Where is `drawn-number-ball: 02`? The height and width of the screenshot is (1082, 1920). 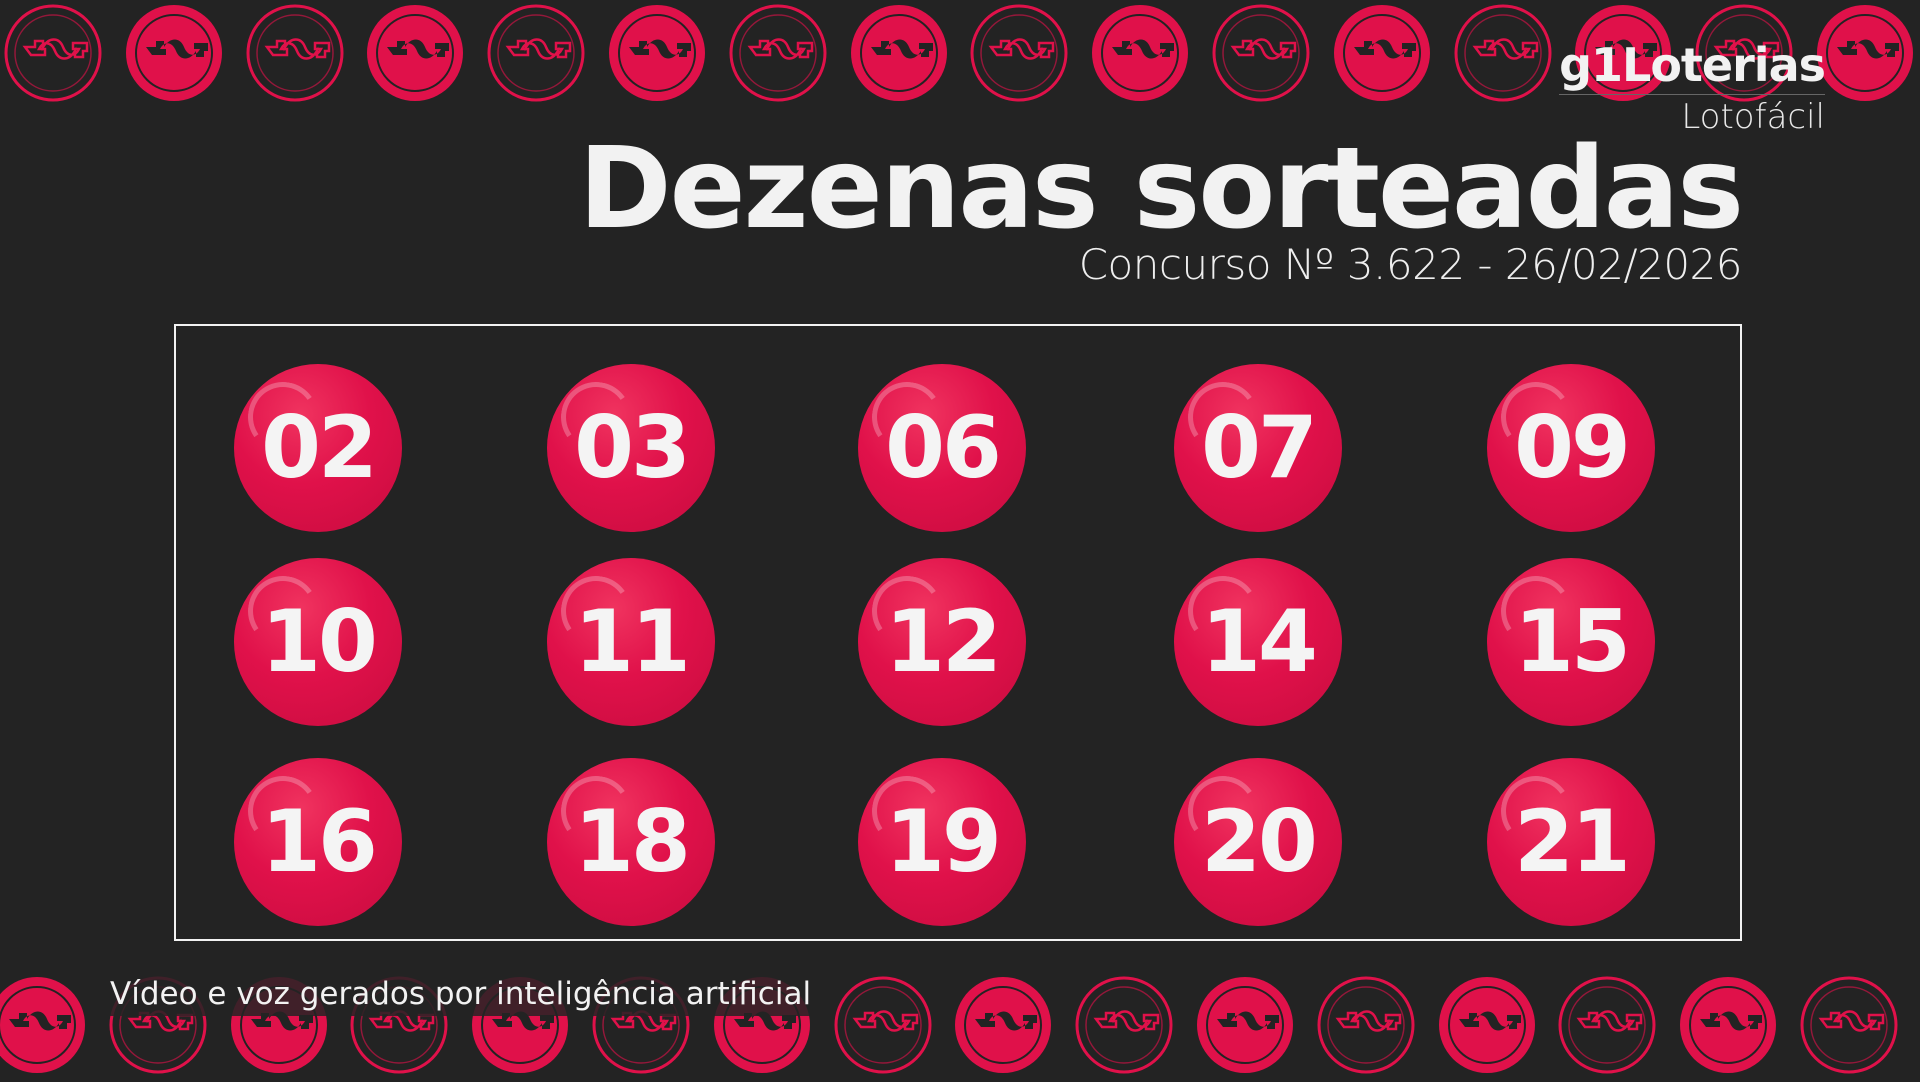 drawn-number-ball: 02 is located at coordinates (318, 448).